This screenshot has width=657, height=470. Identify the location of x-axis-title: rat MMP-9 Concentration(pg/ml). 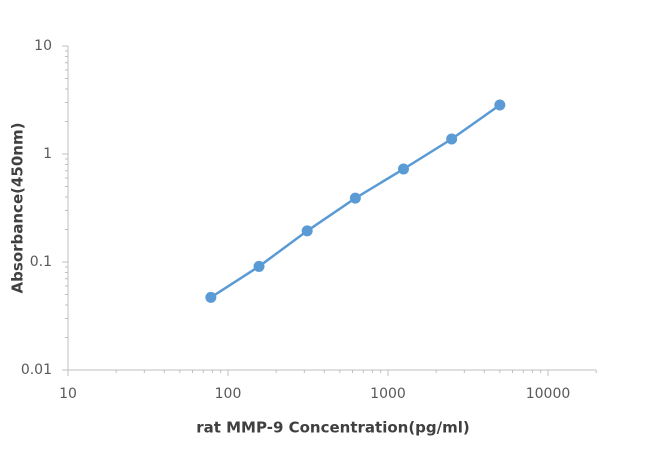
(333, 428).